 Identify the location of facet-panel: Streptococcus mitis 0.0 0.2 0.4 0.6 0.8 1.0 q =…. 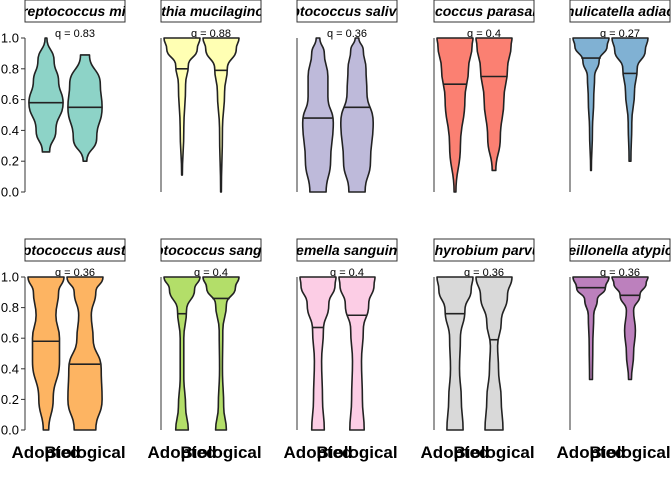
(71, 100).